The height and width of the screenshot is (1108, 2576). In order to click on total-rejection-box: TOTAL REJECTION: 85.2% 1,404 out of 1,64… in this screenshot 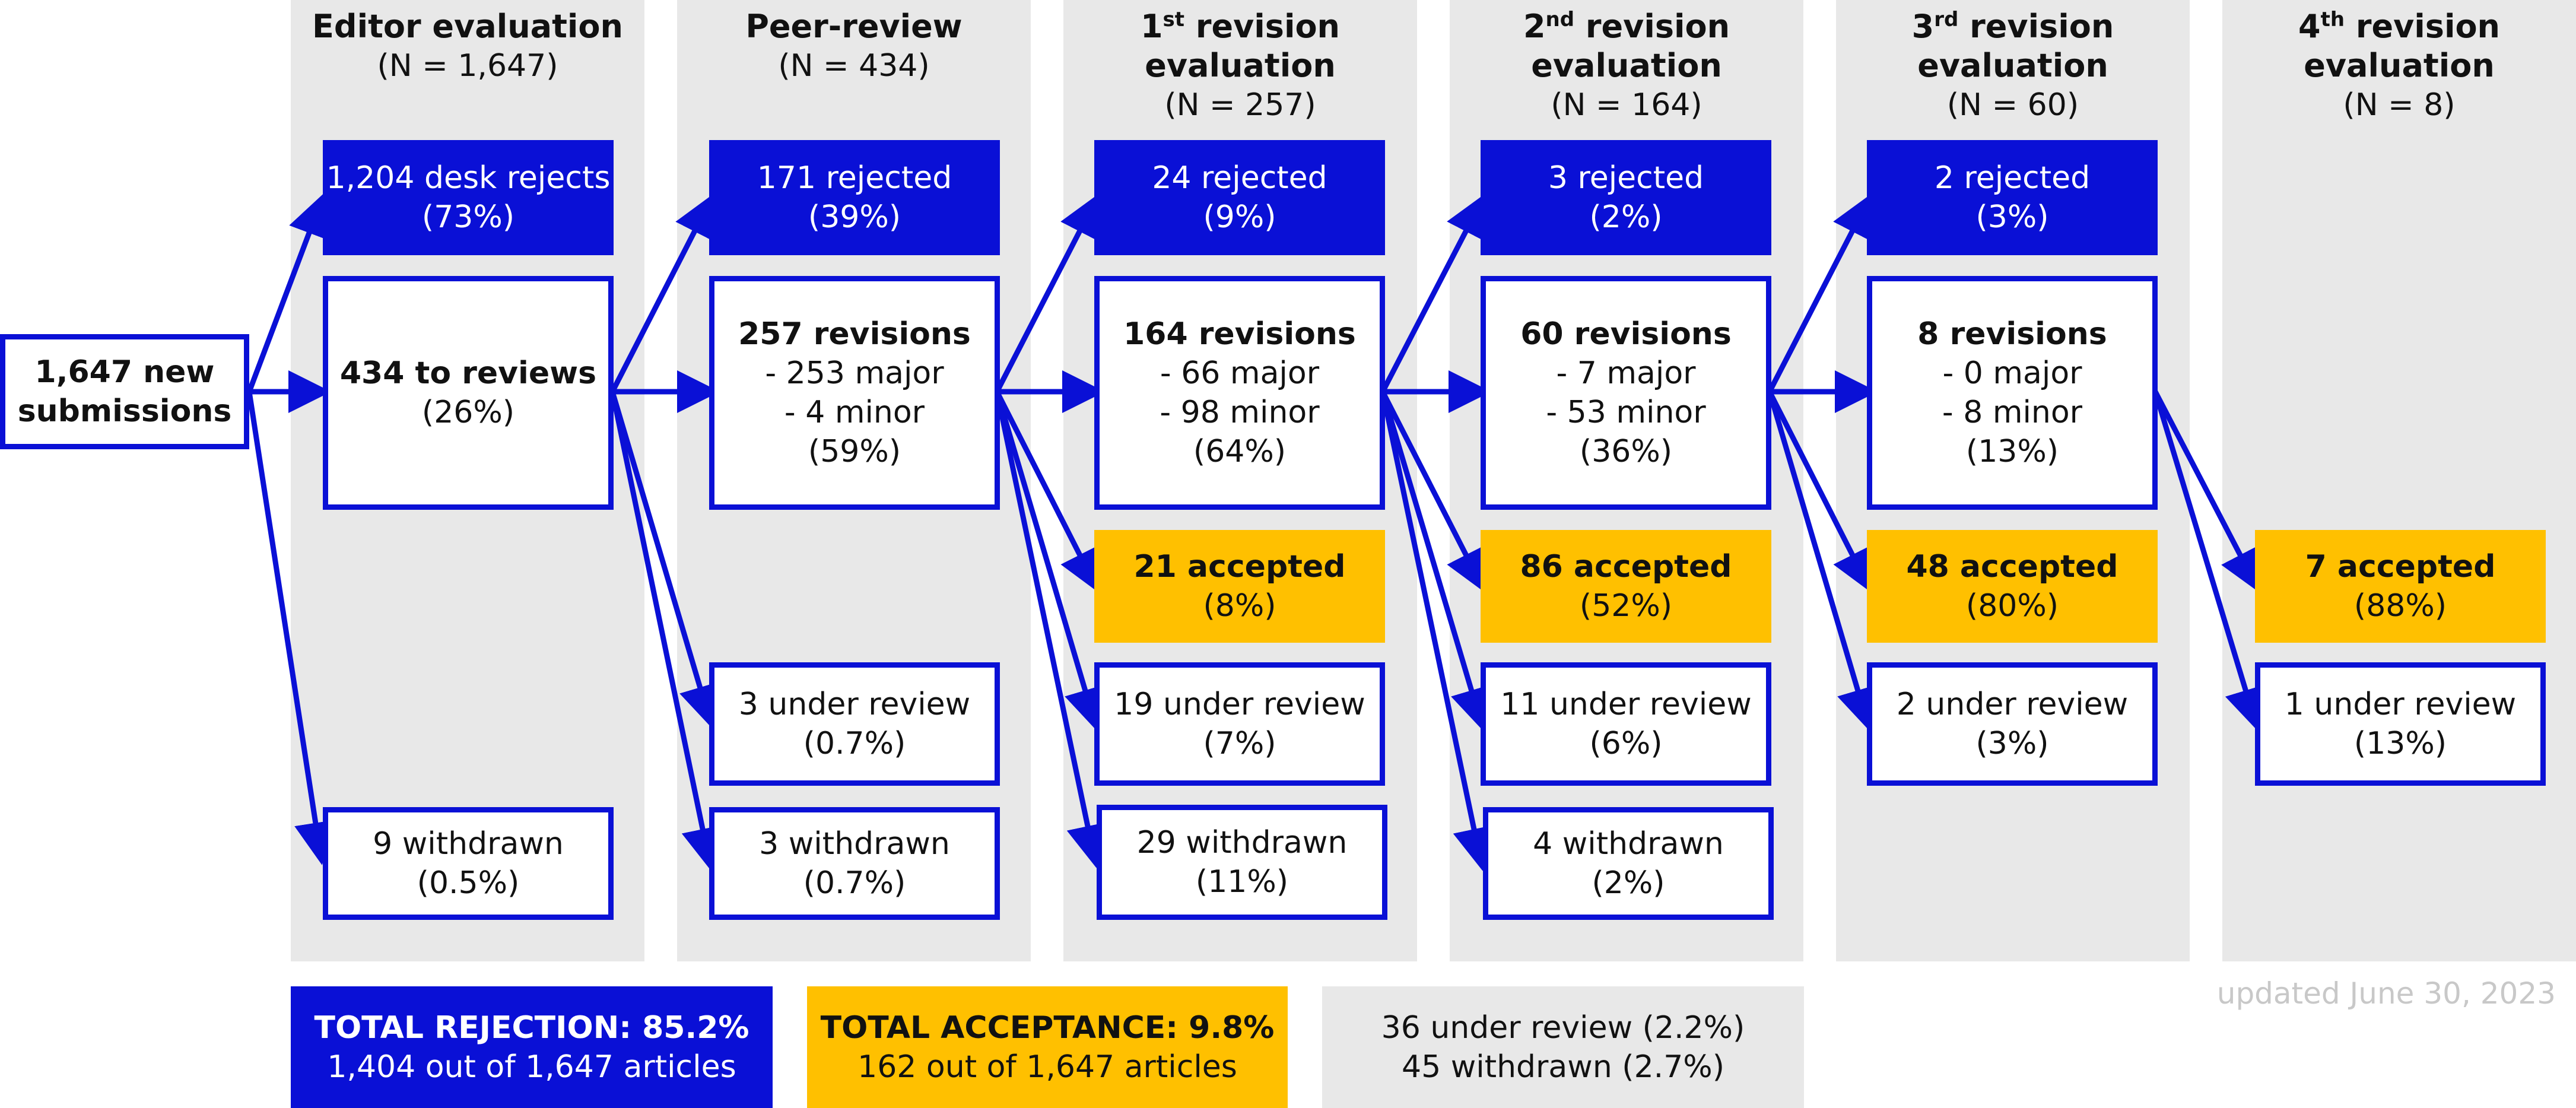, I will do `click(532, 1047)`.